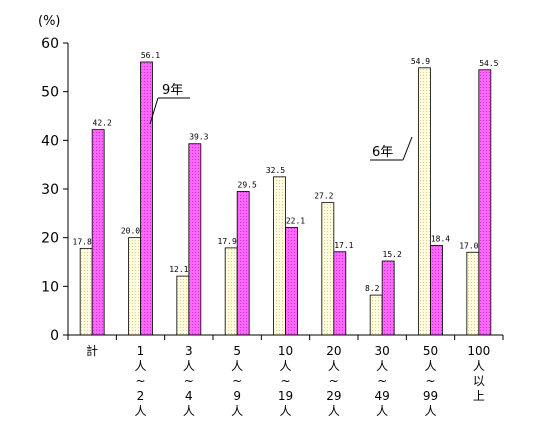 Image resolution: width=540 pixels, height=432 pixels. I want to click on y-tick-label: 20, so click(50, 239).